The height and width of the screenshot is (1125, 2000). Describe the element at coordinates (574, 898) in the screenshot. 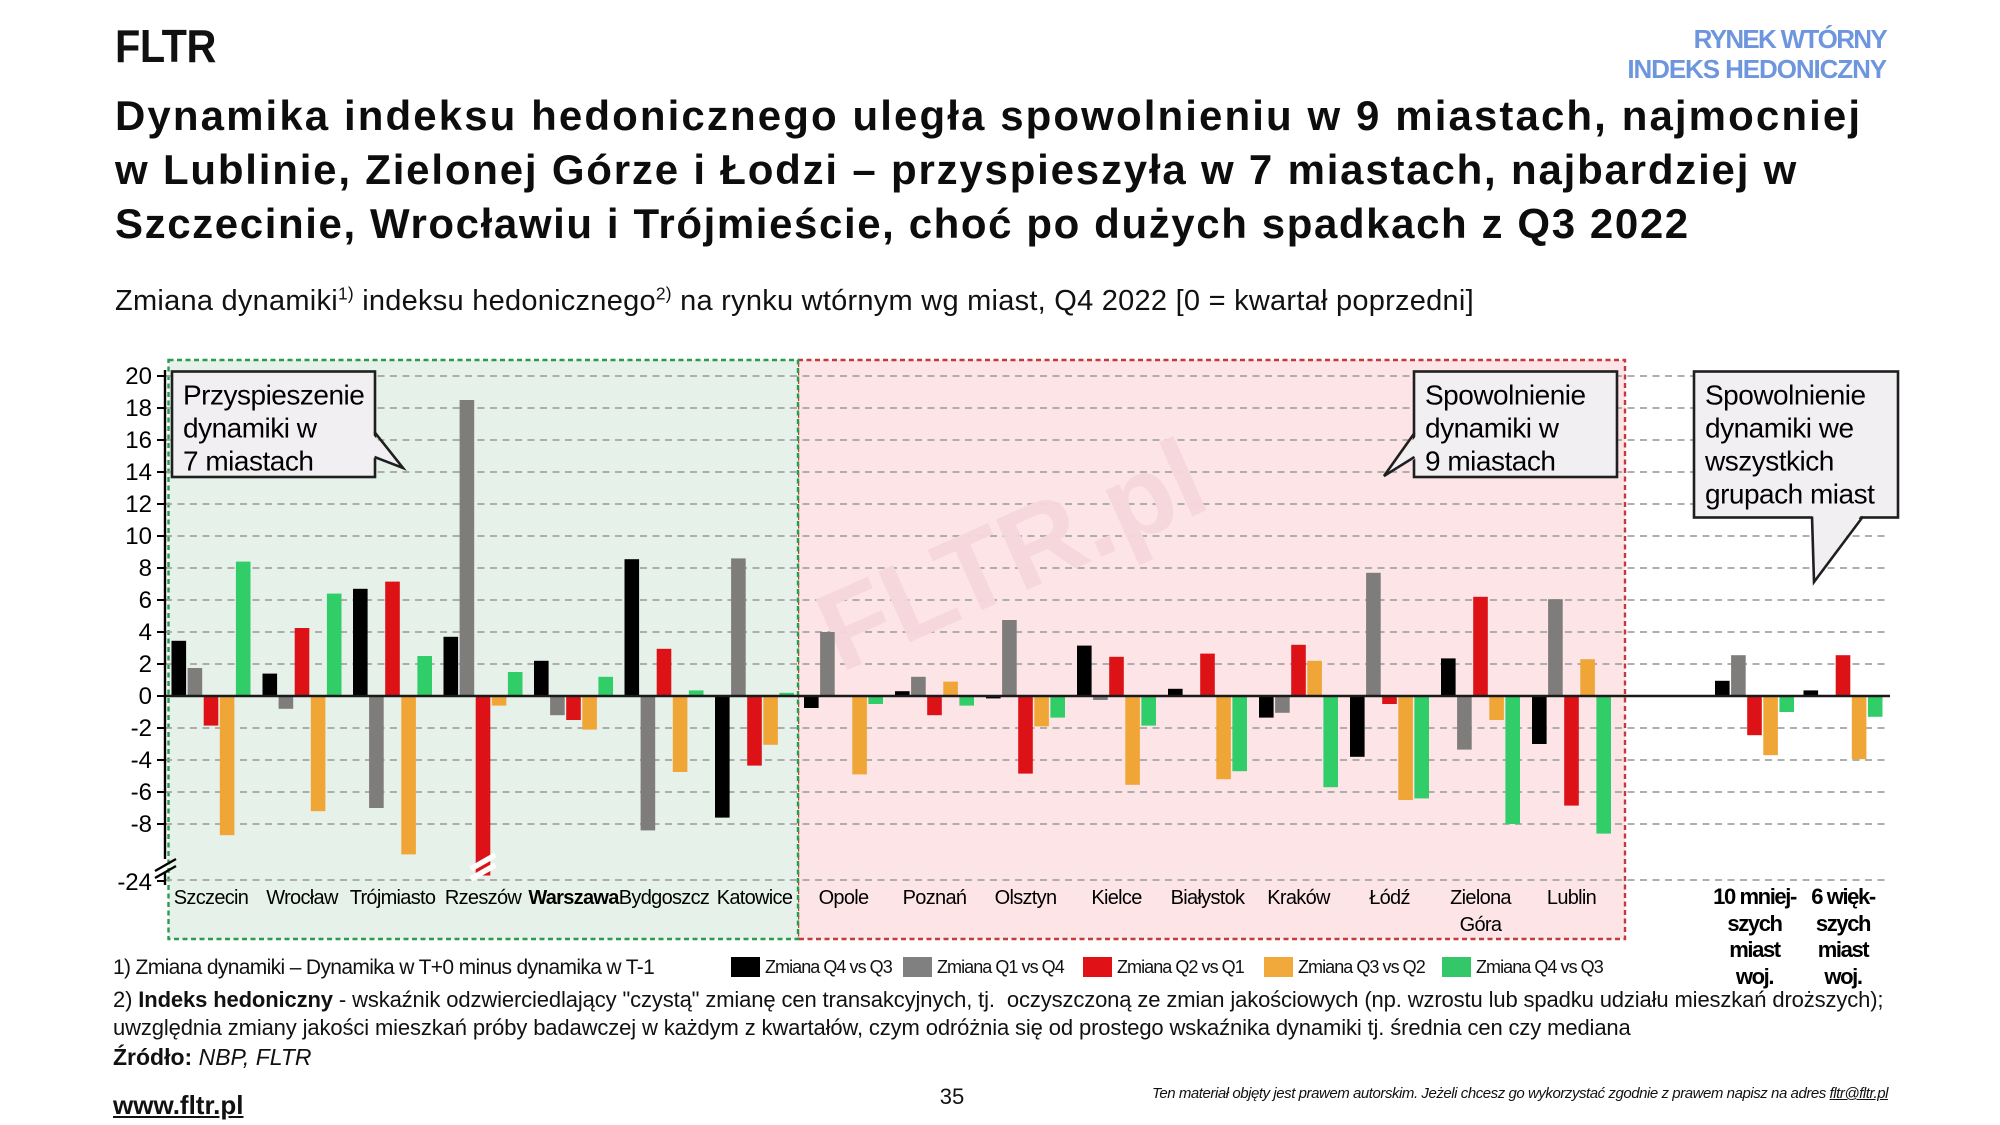

I see `svg-text: Warszawa` at that location.